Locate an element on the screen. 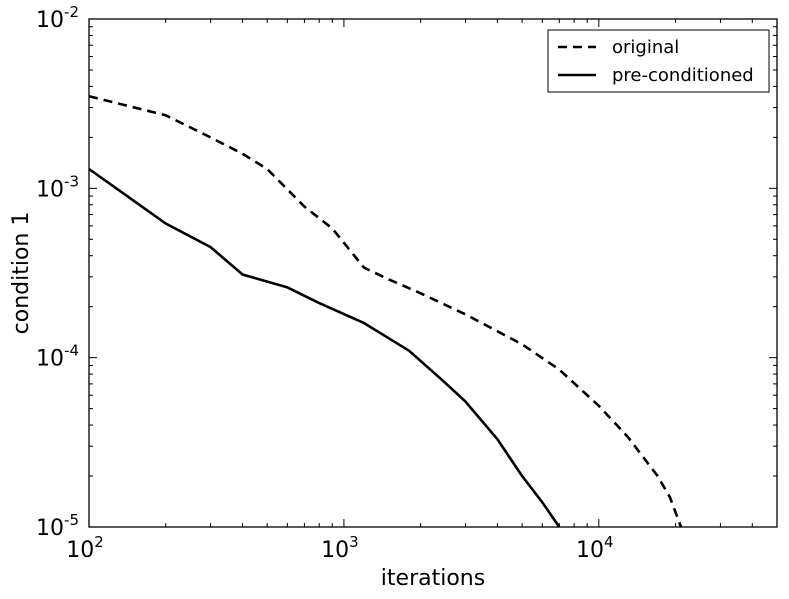 Image resolution: width=789 pixels, height=599 pixels. legend: original pre-conditioned is located at coordinates (658, 61).